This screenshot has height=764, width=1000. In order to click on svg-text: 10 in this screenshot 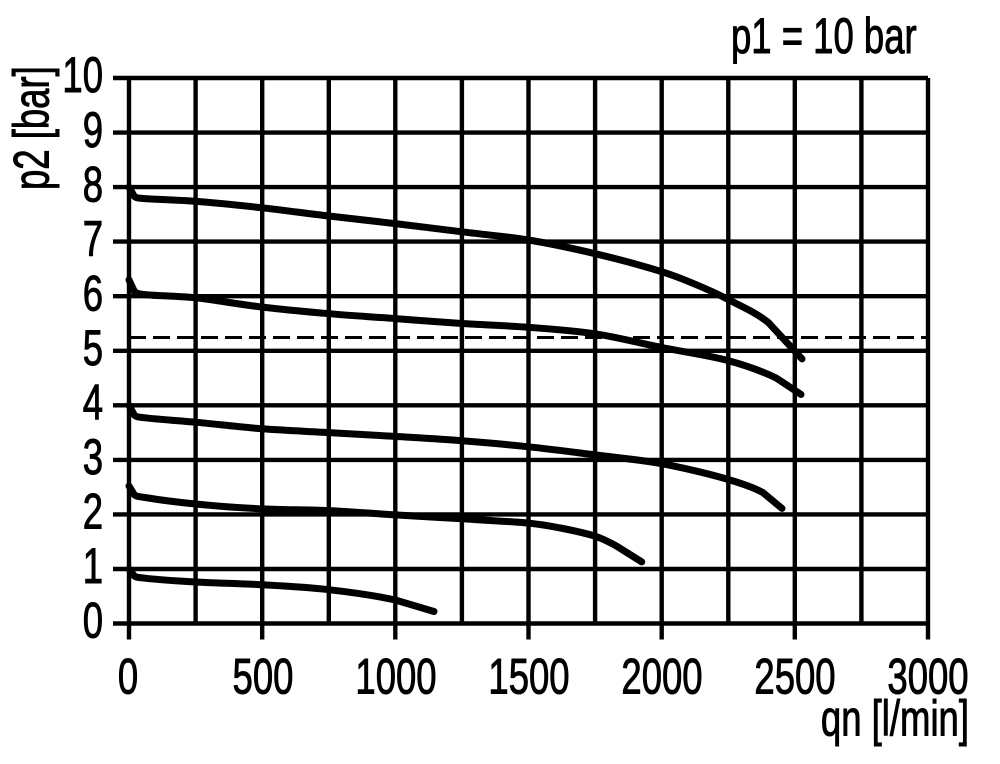, I will do `click(82, 76)`.